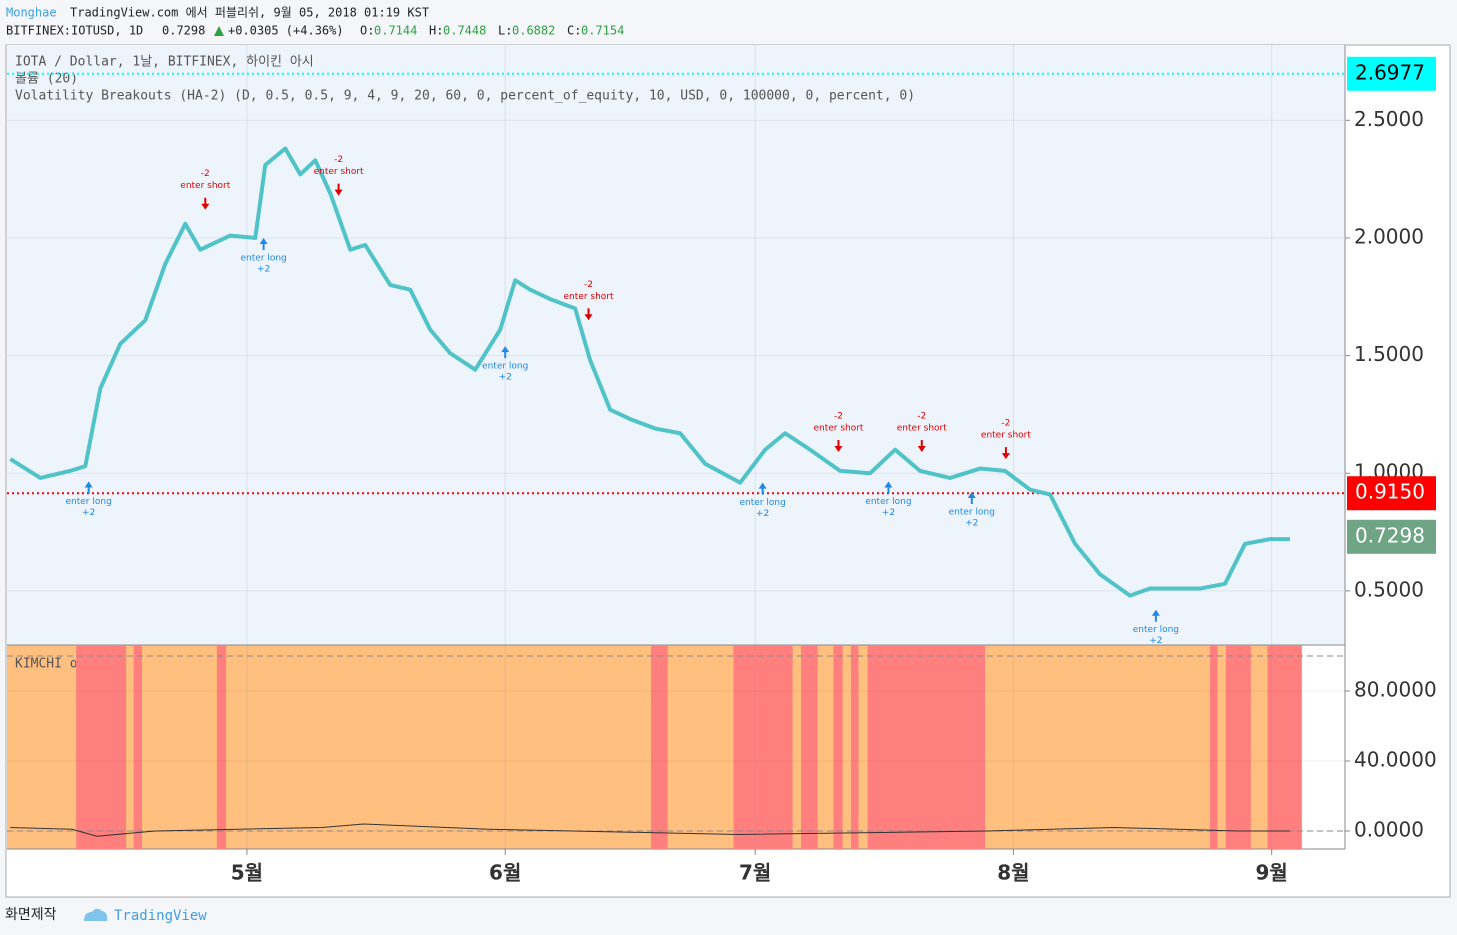 This screenshot has height=935, width=1457. I want to click on series-line, so click(650, 830).